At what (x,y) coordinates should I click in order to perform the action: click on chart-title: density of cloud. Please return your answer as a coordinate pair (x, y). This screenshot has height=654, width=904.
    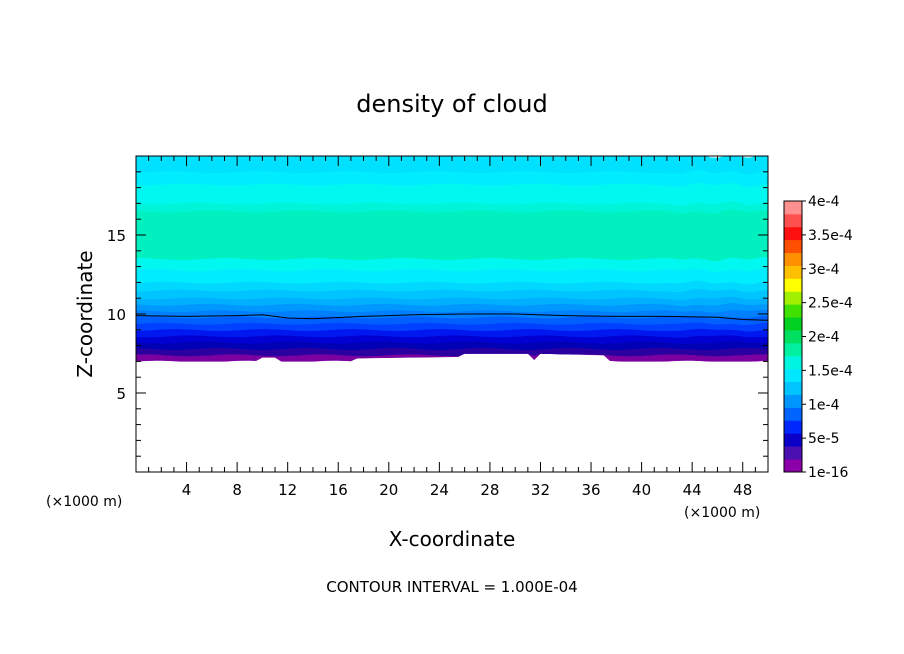
    Looking at the image, I should click on (451, 104).